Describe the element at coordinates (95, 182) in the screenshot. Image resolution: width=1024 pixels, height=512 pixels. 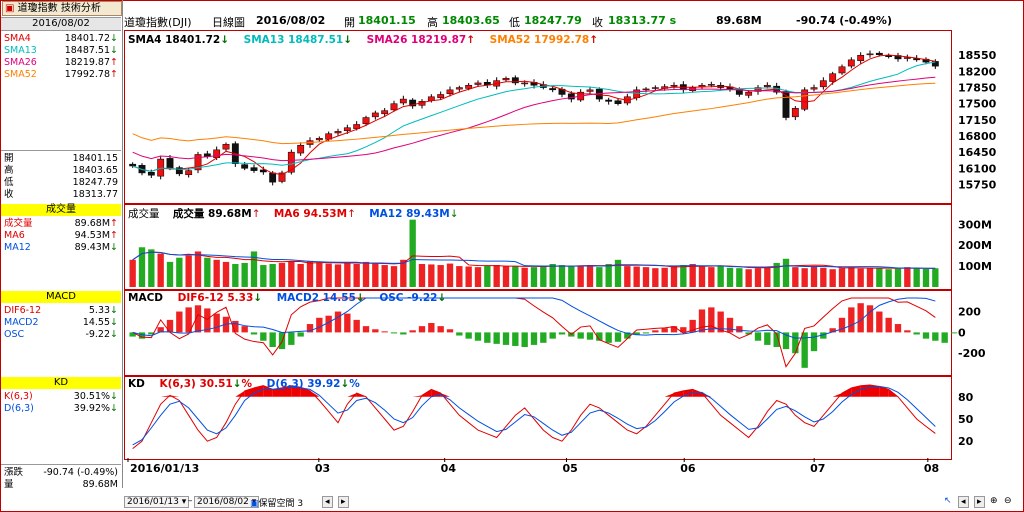
I see `indicator-value-text: 18247.79` at that location.